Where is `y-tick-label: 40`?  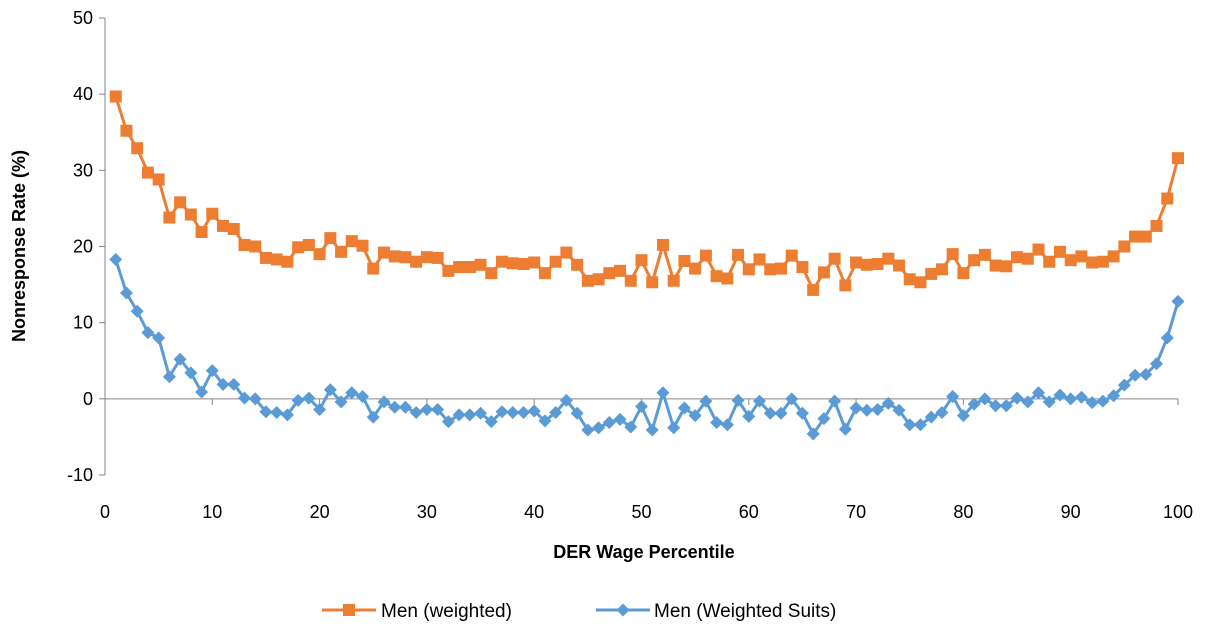
y-tick-label: 40 is located at coordinates (83, 94).